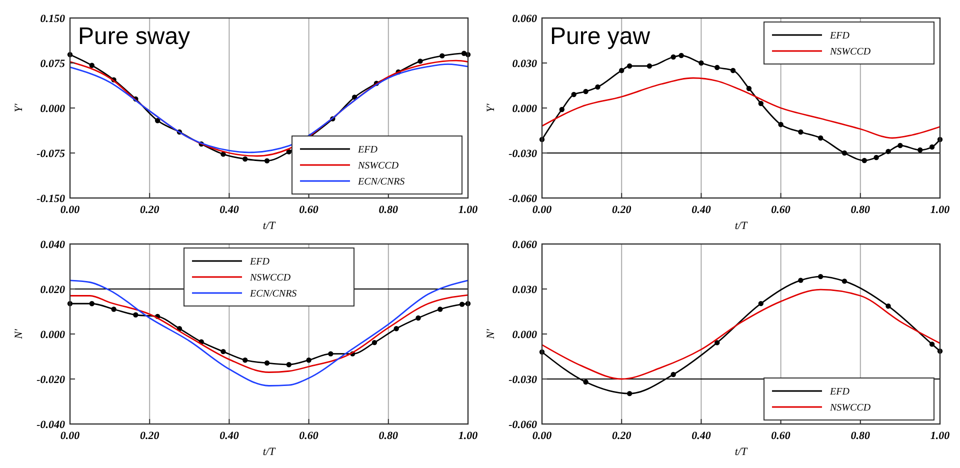 This screenshot has width=960, height=468. What do you see at coordinates (525, 244) in the screenshot?
I see `y-tick-label: 0.060` at bounding box center [525, 244].